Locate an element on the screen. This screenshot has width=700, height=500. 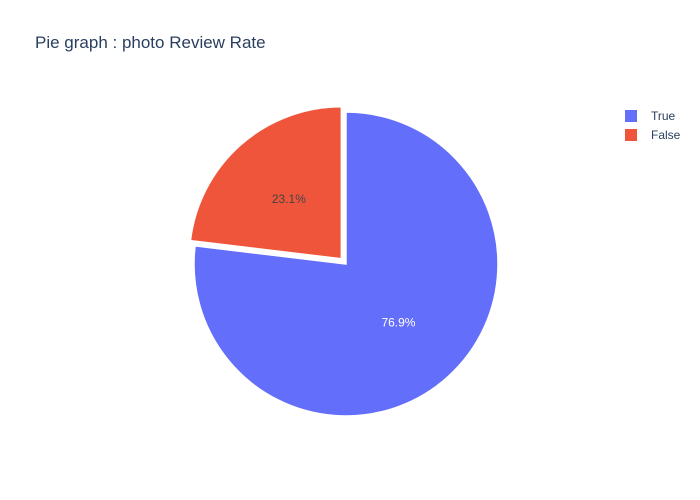
legend-item-true: True is located at coordinates (652, 115).